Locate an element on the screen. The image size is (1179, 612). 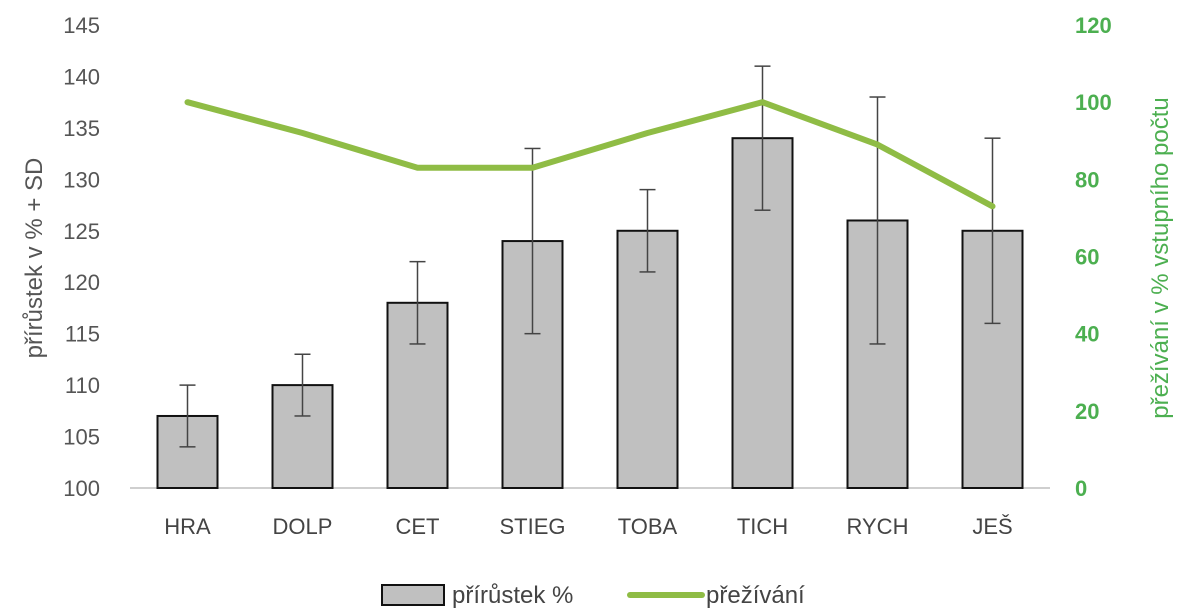
y2-tick-label: 100 is located at coordinates (1093, 102).